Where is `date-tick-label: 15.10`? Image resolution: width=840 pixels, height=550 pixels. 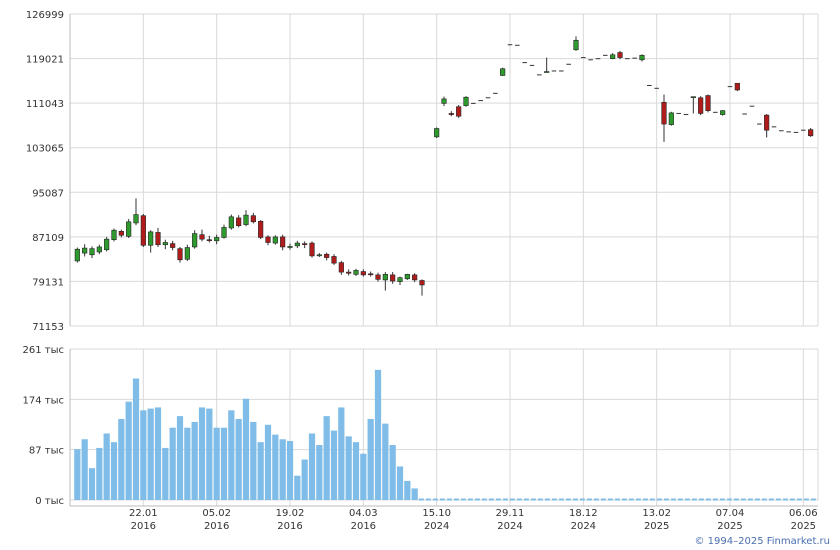 date-tick-label: 15.10 is located at coordinates (436, 513).